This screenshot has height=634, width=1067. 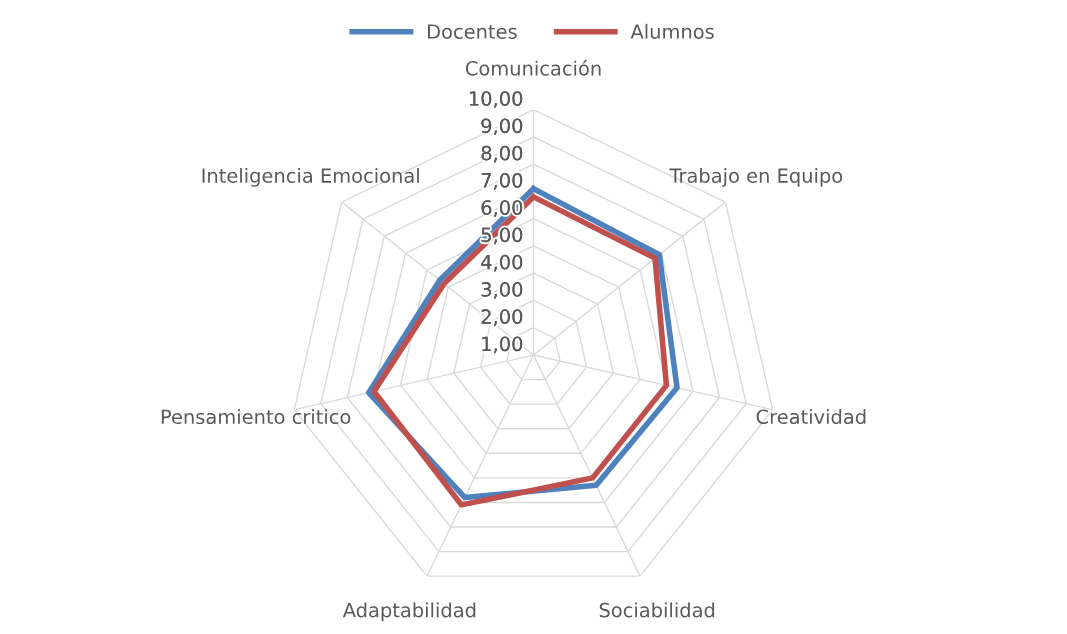 I want to click on legend-label: Docentes, so click(x=472, y=31).